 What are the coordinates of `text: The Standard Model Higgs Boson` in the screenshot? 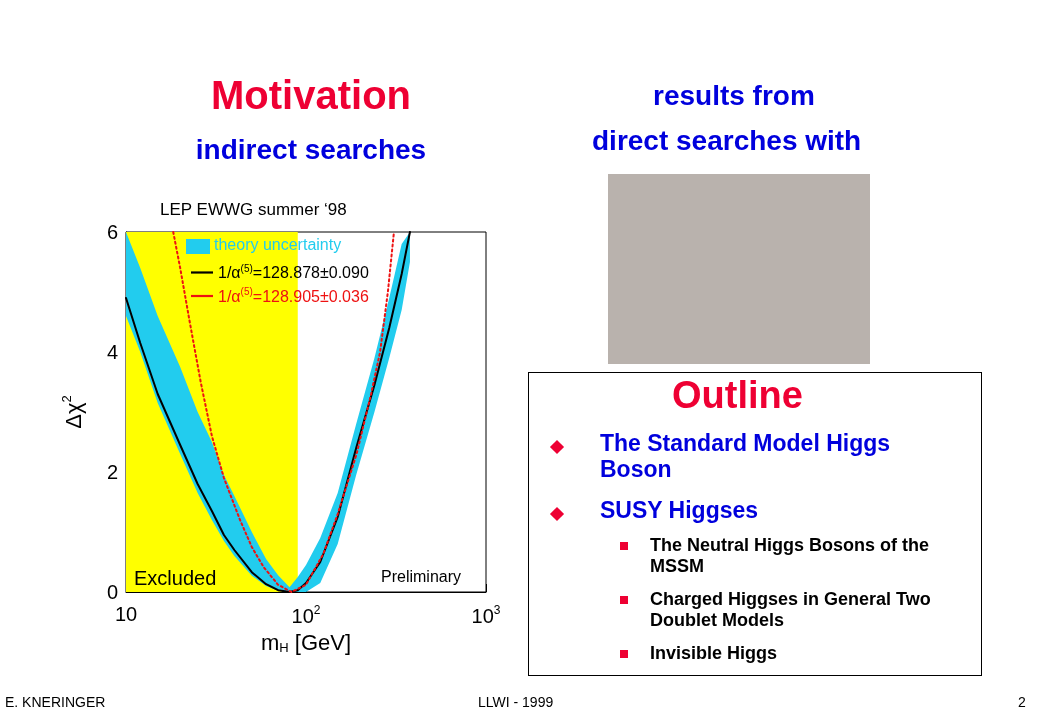 It's located at (746, 456).